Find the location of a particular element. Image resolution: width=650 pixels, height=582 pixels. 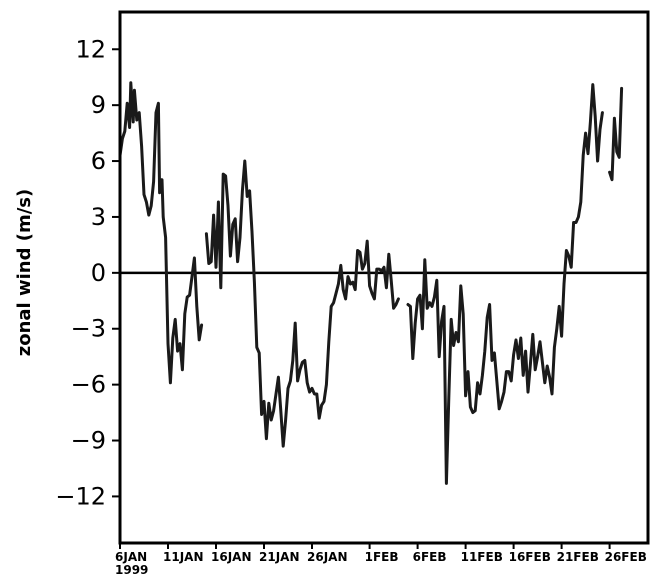

y-tick-label: 0 is located at coordinates (98, 273).